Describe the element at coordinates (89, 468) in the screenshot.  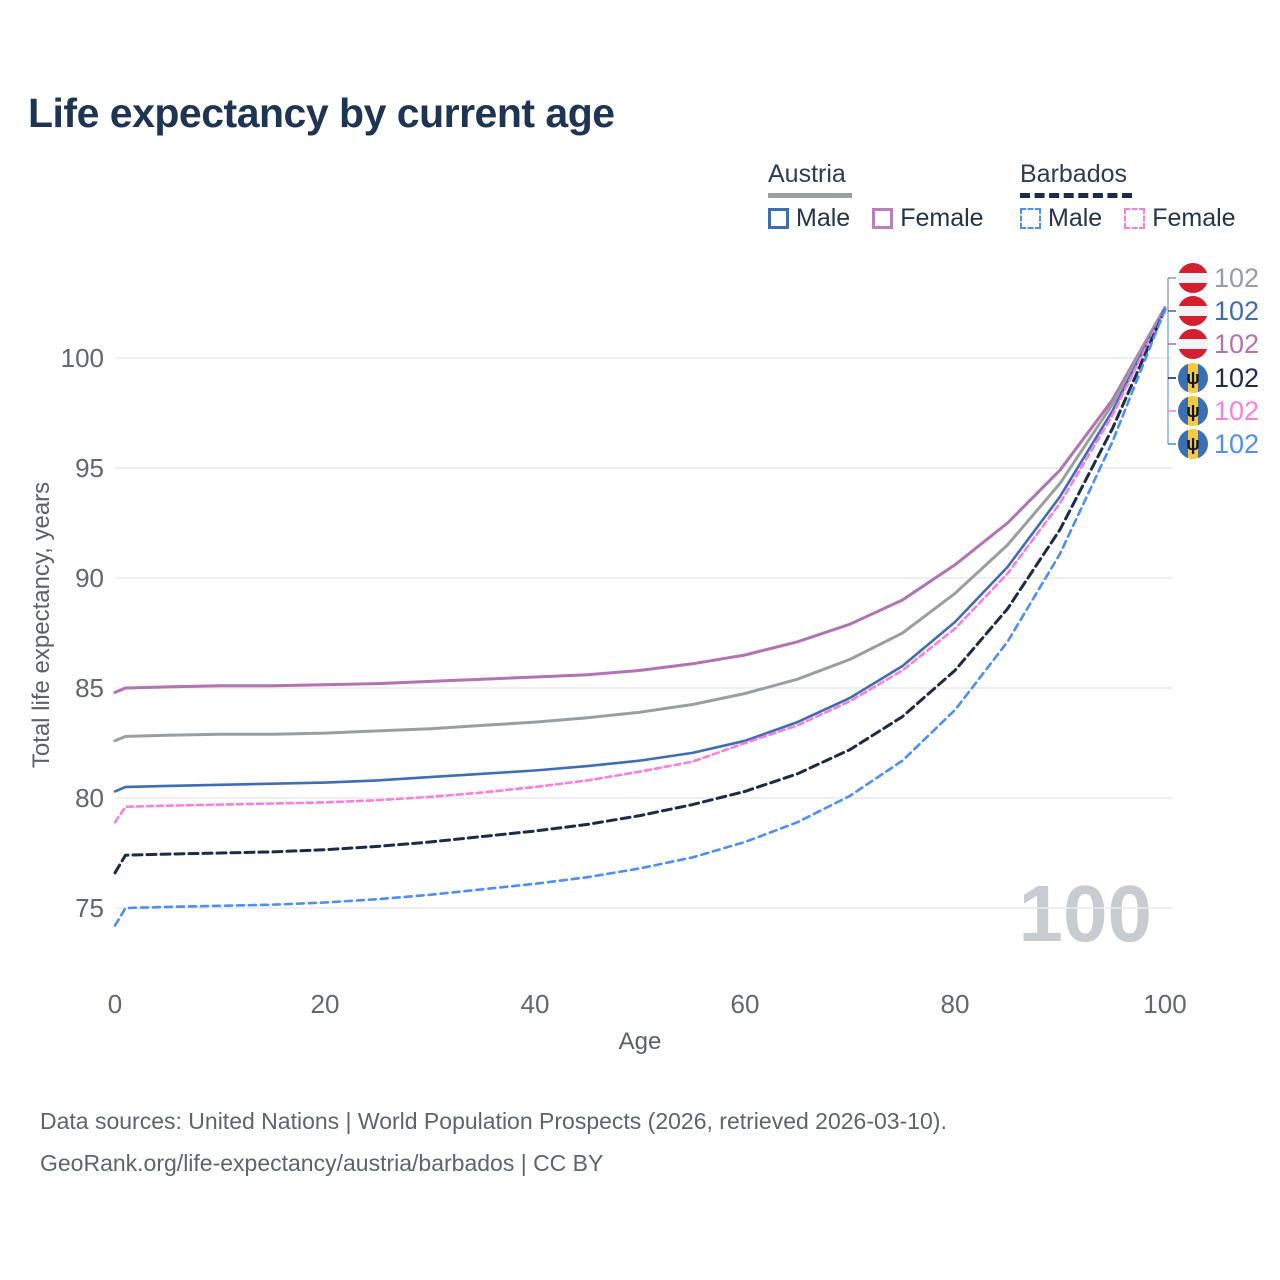
I see `svg-text: 95` at that location.